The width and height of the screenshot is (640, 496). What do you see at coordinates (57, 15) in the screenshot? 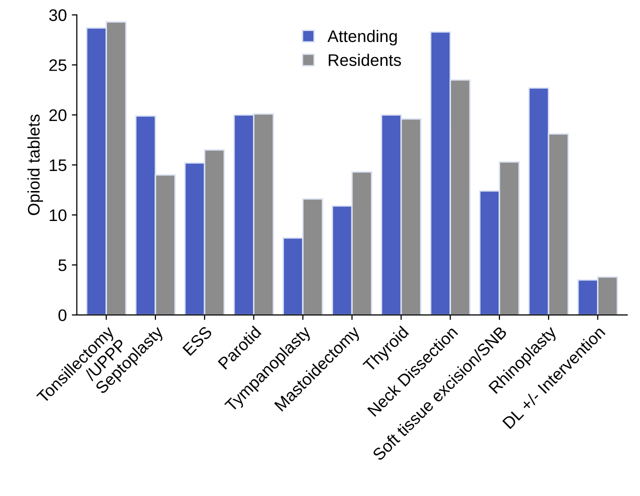
I see `y-tick-label: 30` at bounding box center [57, 15].